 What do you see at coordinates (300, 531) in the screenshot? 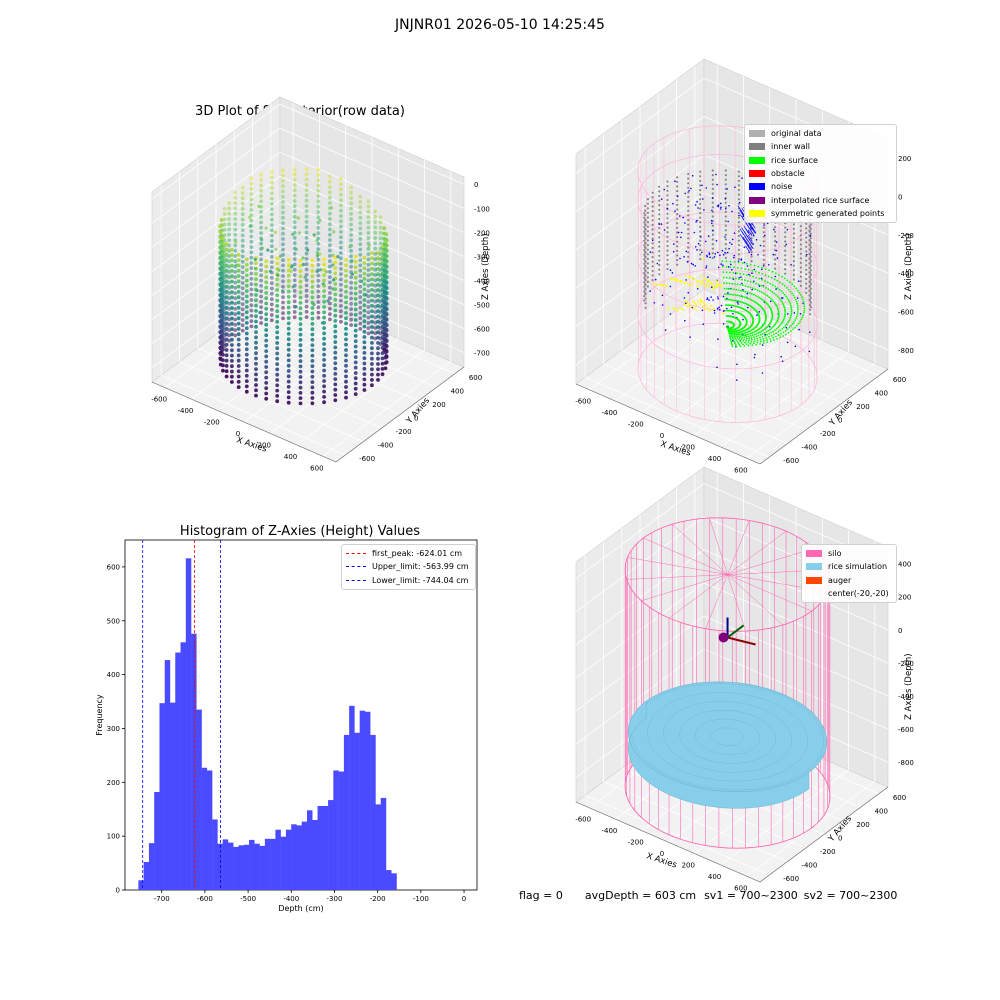
I see `histogram-title: Histogram of Z-Axies (Height) Values` at bounding box center [300, 531].